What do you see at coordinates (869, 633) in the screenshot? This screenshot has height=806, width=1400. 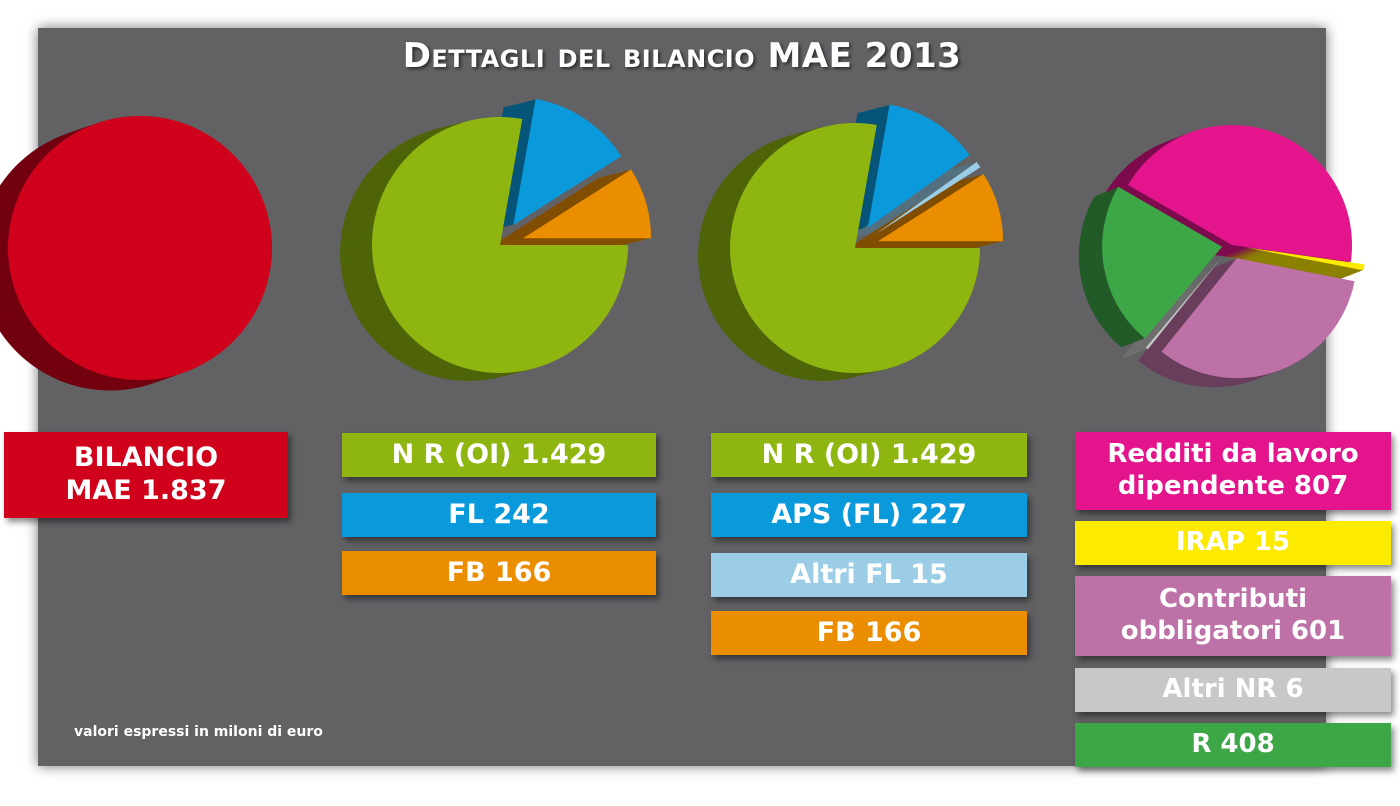 I see `label-c3-fb-166: FB 166` at bounding box center [869, 633].